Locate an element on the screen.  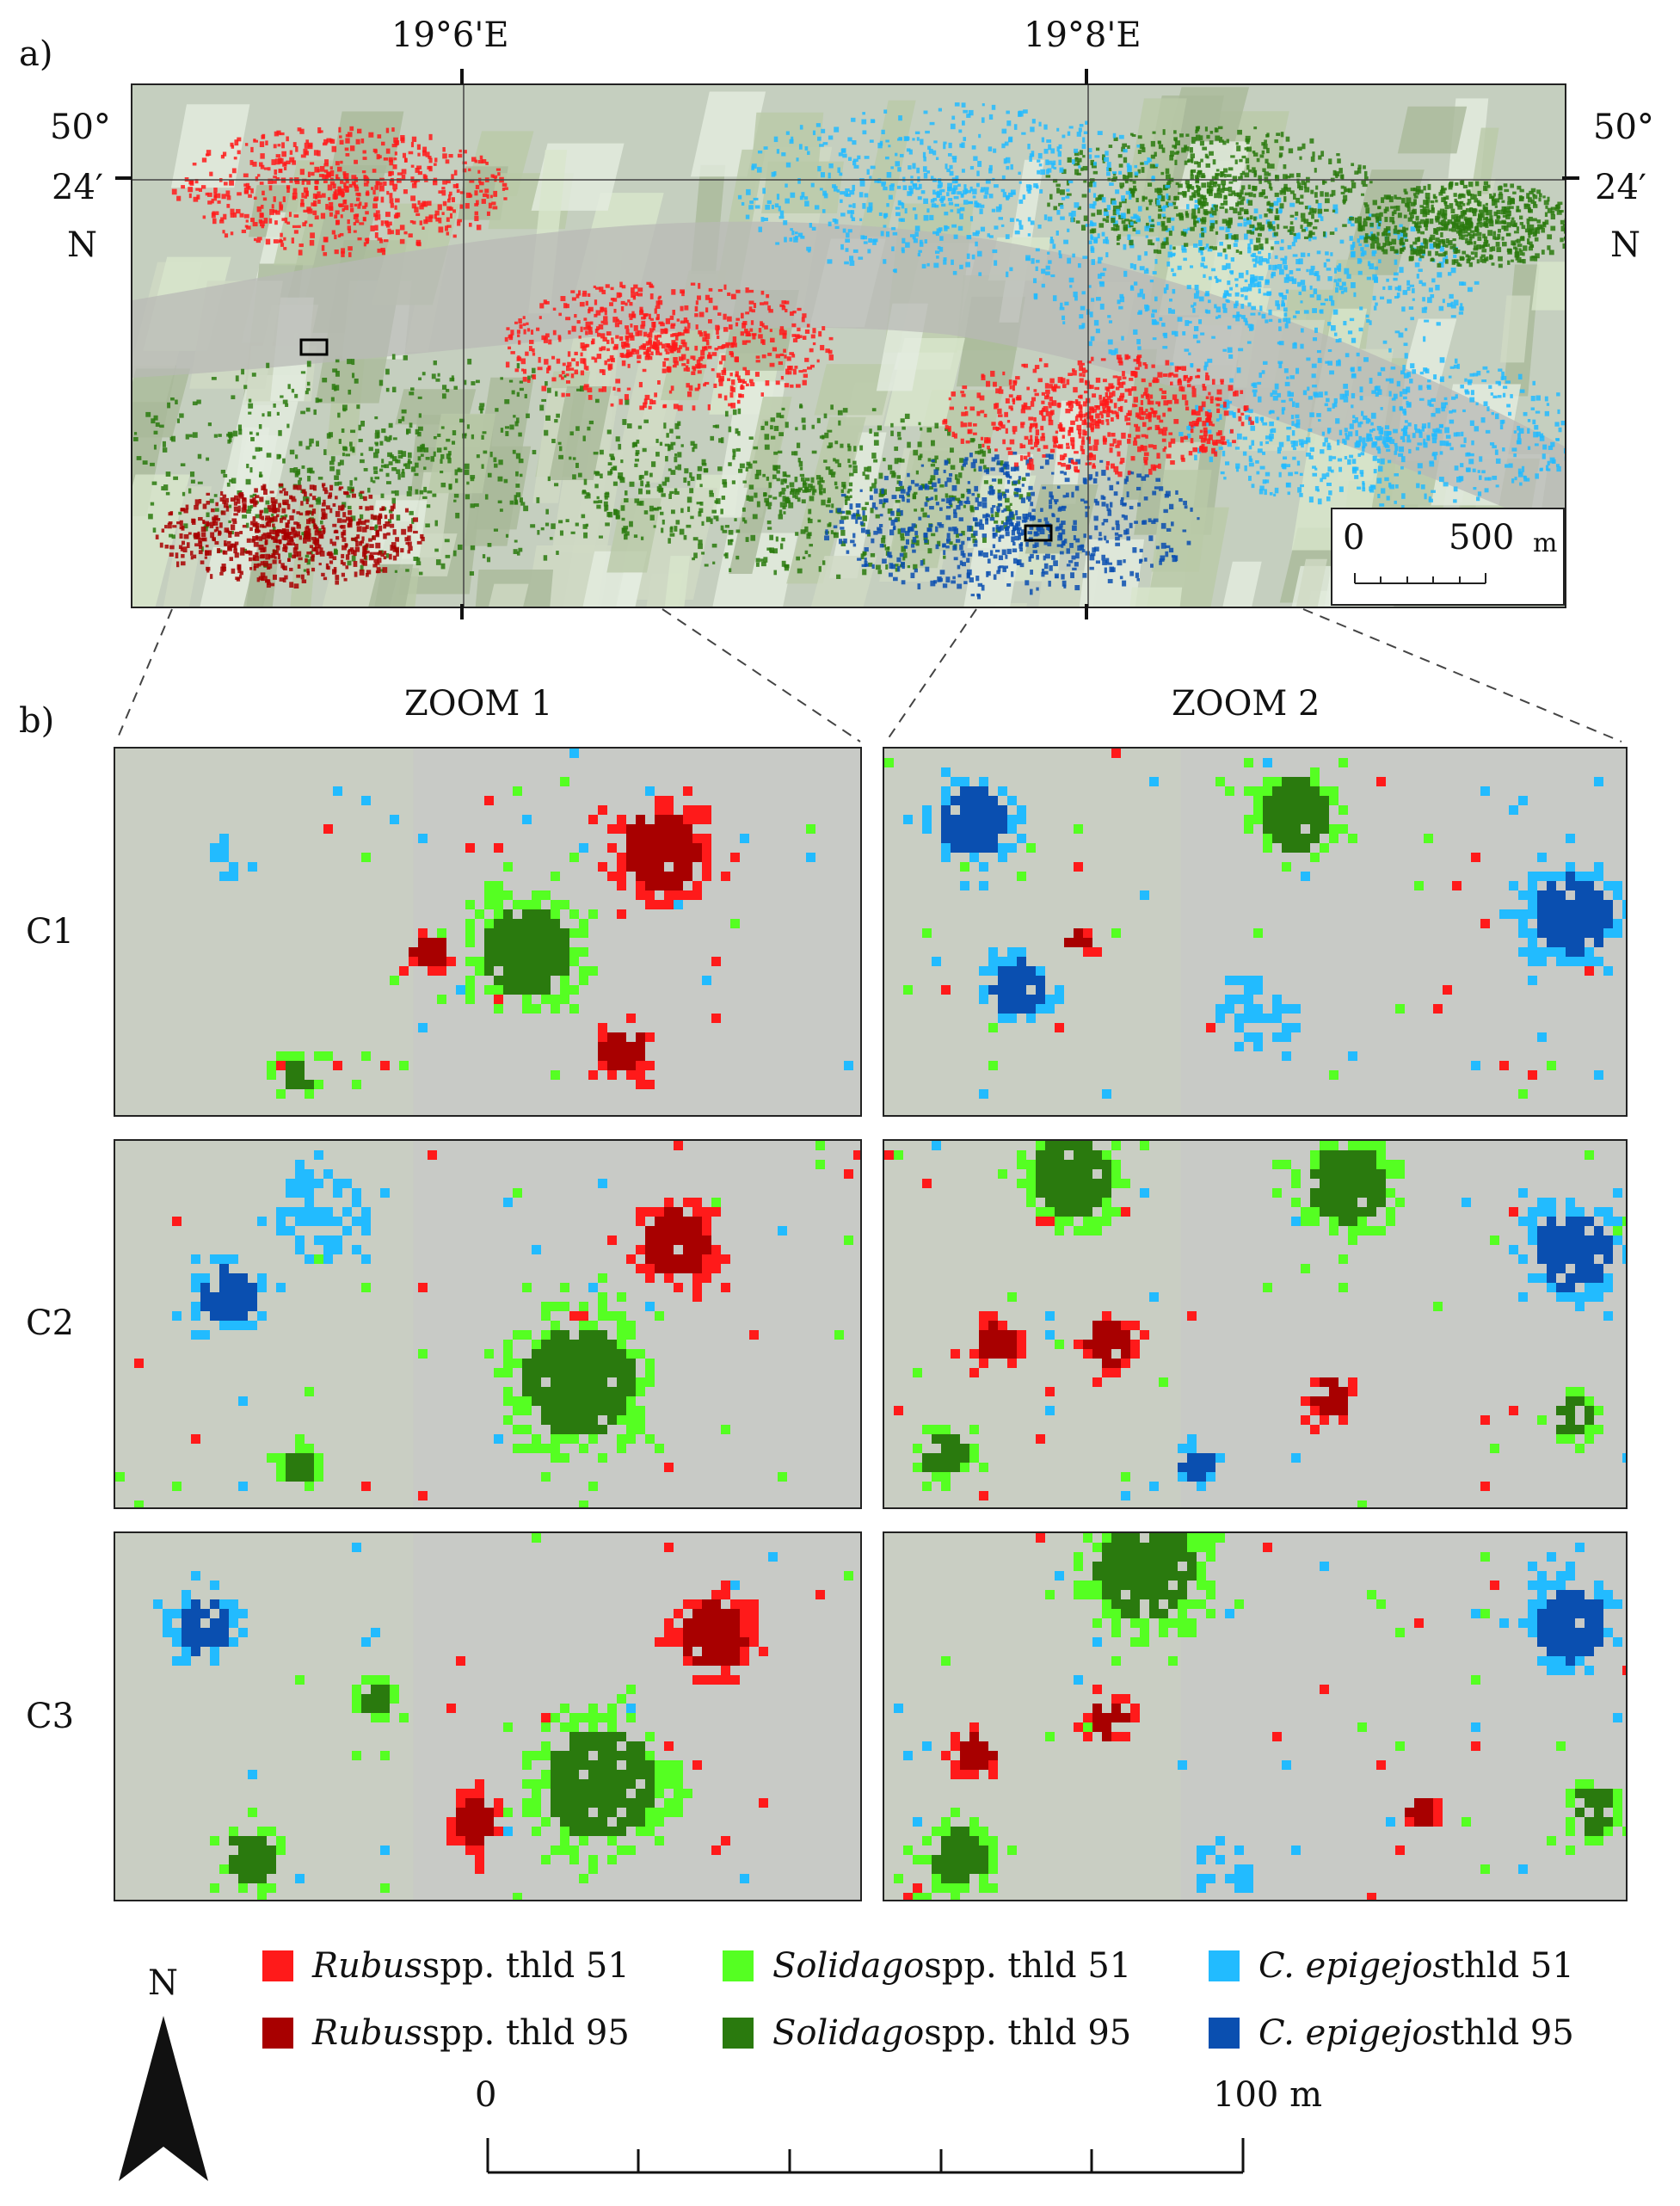
zoom2-c2-panel is located at coordinates (1256, 1324).